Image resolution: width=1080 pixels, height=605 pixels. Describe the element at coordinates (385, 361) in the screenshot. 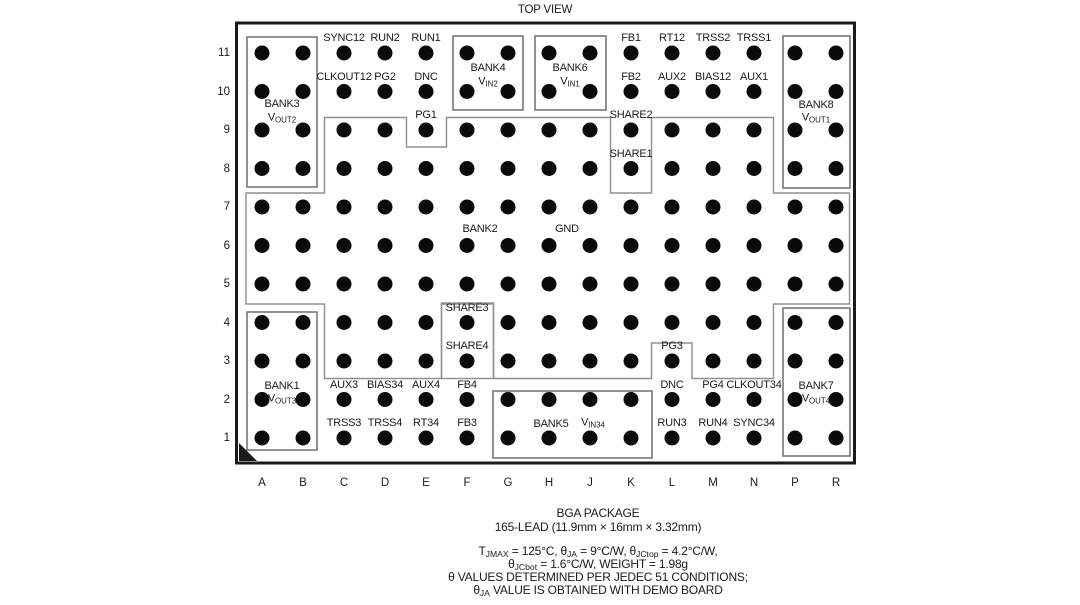

I see `ball-D3` at that location.